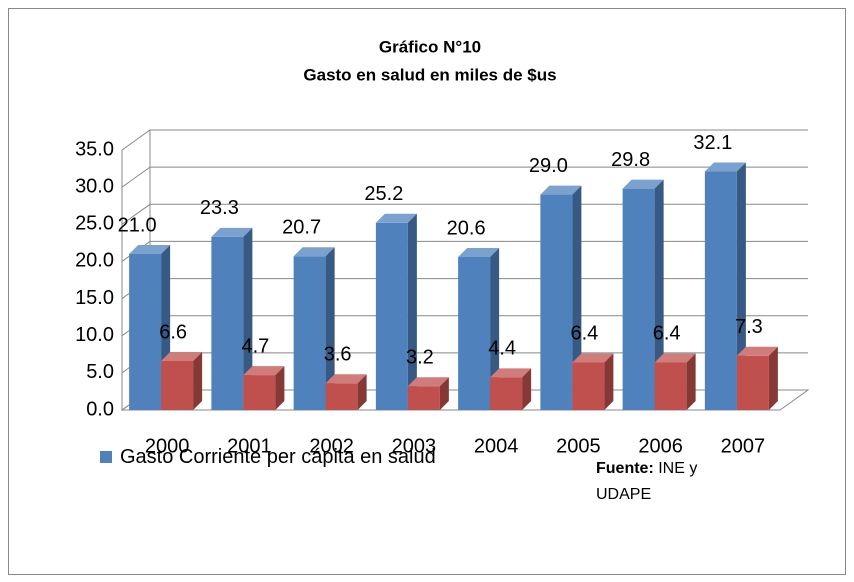  I want to click on x-tick-label: 2000, so click(167, 446).